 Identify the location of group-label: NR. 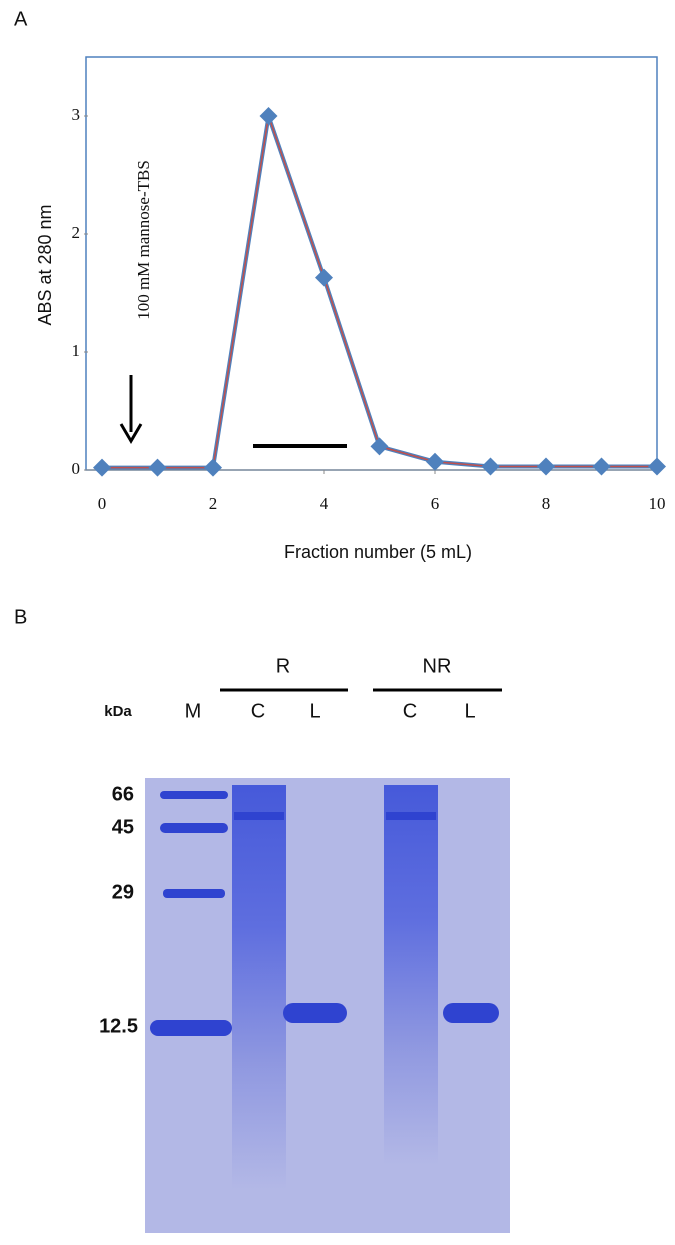
(437, 666).